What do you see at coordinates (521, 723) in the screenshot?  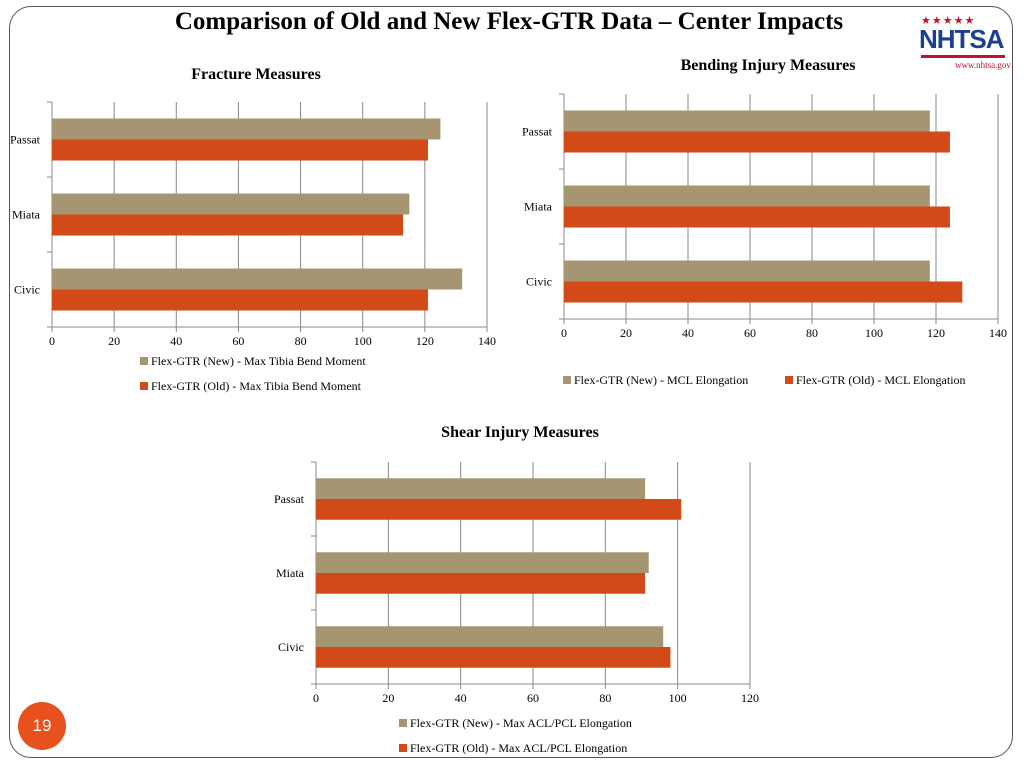 I see `legend-label: Flex-GTR (New) - Max ACL/PCL Elongation` at bounding box center [521, 723].